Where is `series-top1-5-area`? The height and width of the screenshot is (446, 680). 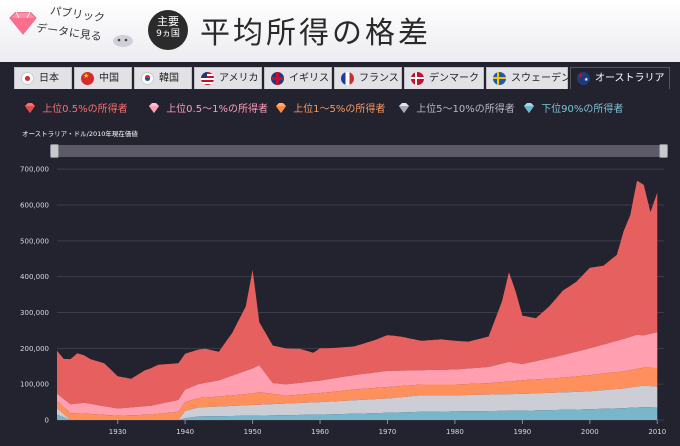 series-top1-5-area is located at coordinates (357, 393).